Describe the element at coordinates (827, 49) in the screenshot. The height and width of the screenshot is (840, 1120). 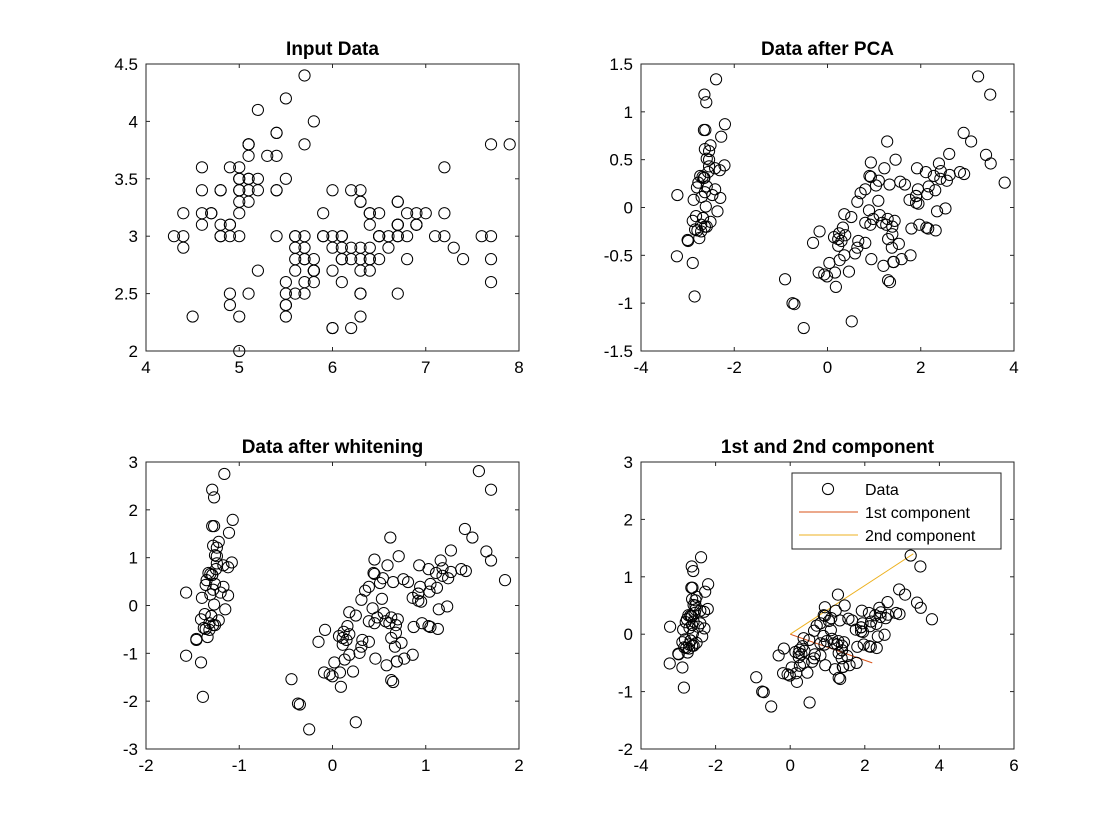
I see `subplot-title: Data after PCA` at that location.